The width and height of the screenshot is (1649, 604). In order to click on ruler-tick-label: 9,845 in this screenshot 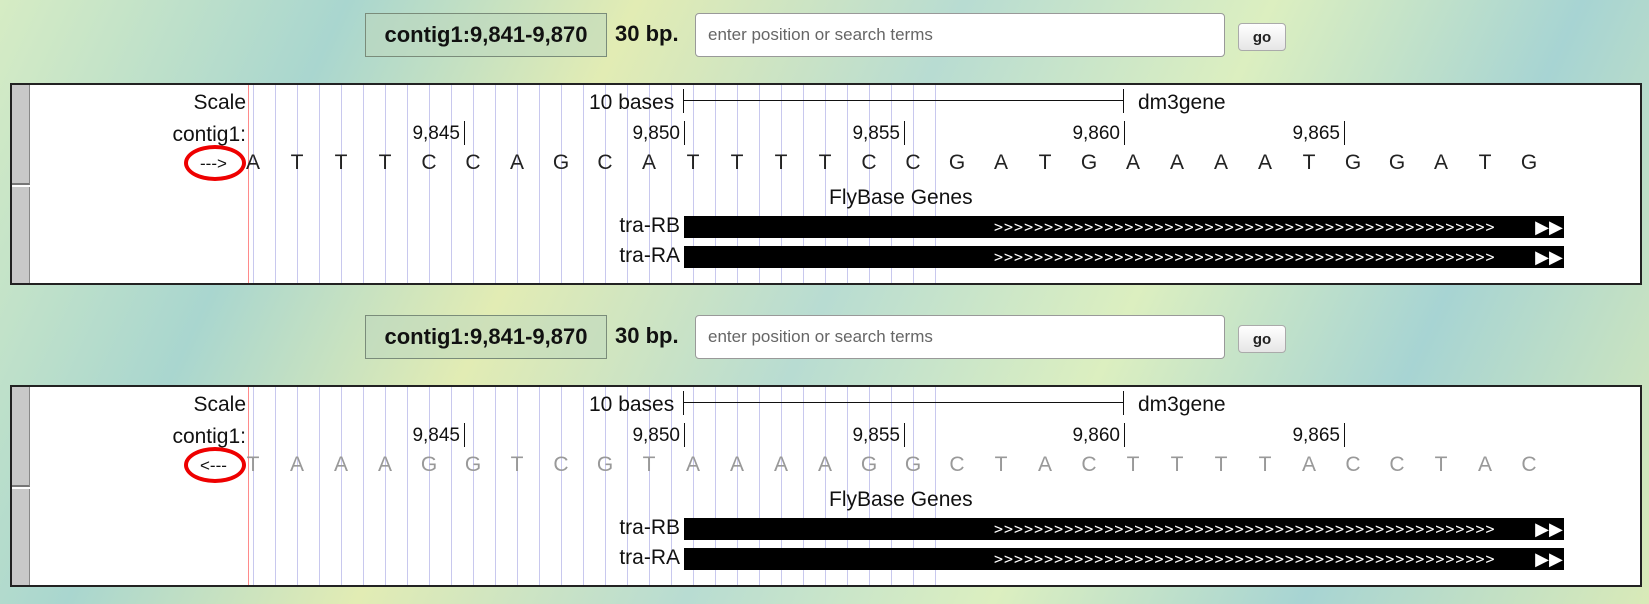, I will do `click(436, 133)`.